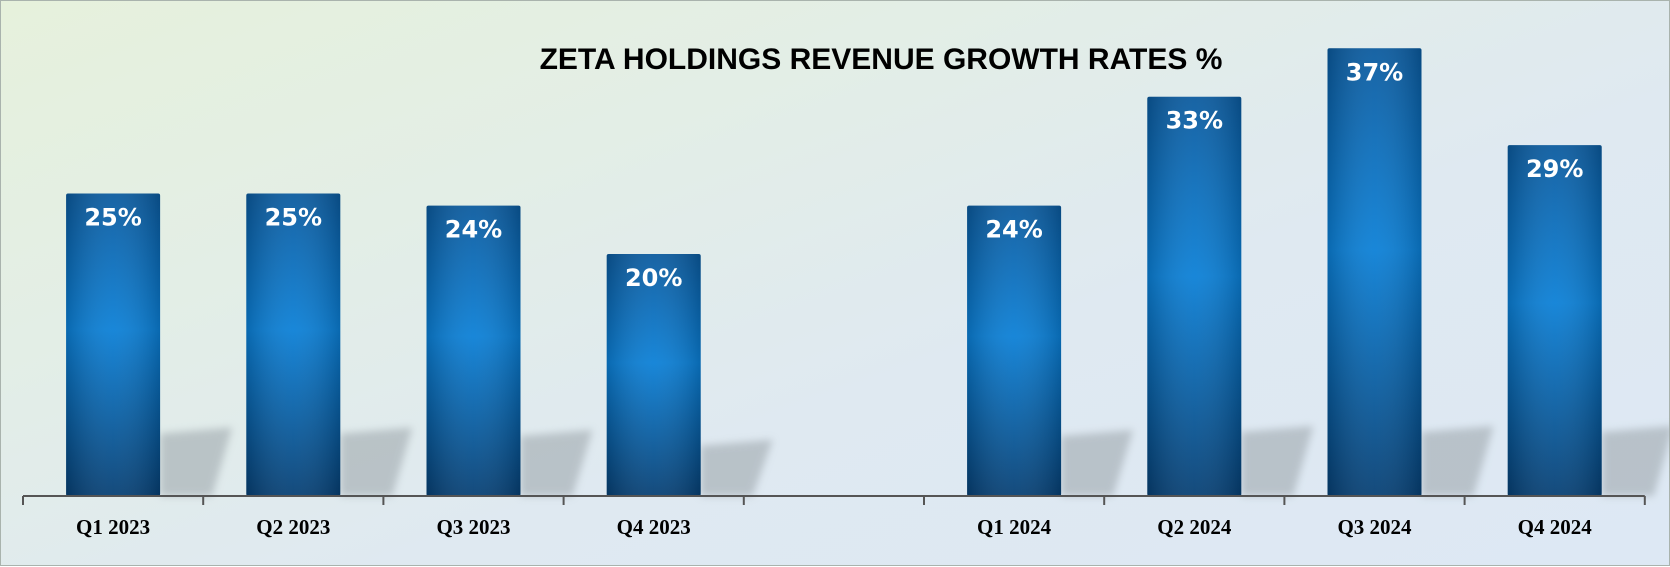 The width and height of the screenshot is (1670, 567). What do you see at coordinates (1555, 527) in the screenshot?
I see `x-tick-label: Q4 2024` at bounding box center [1555, 527].